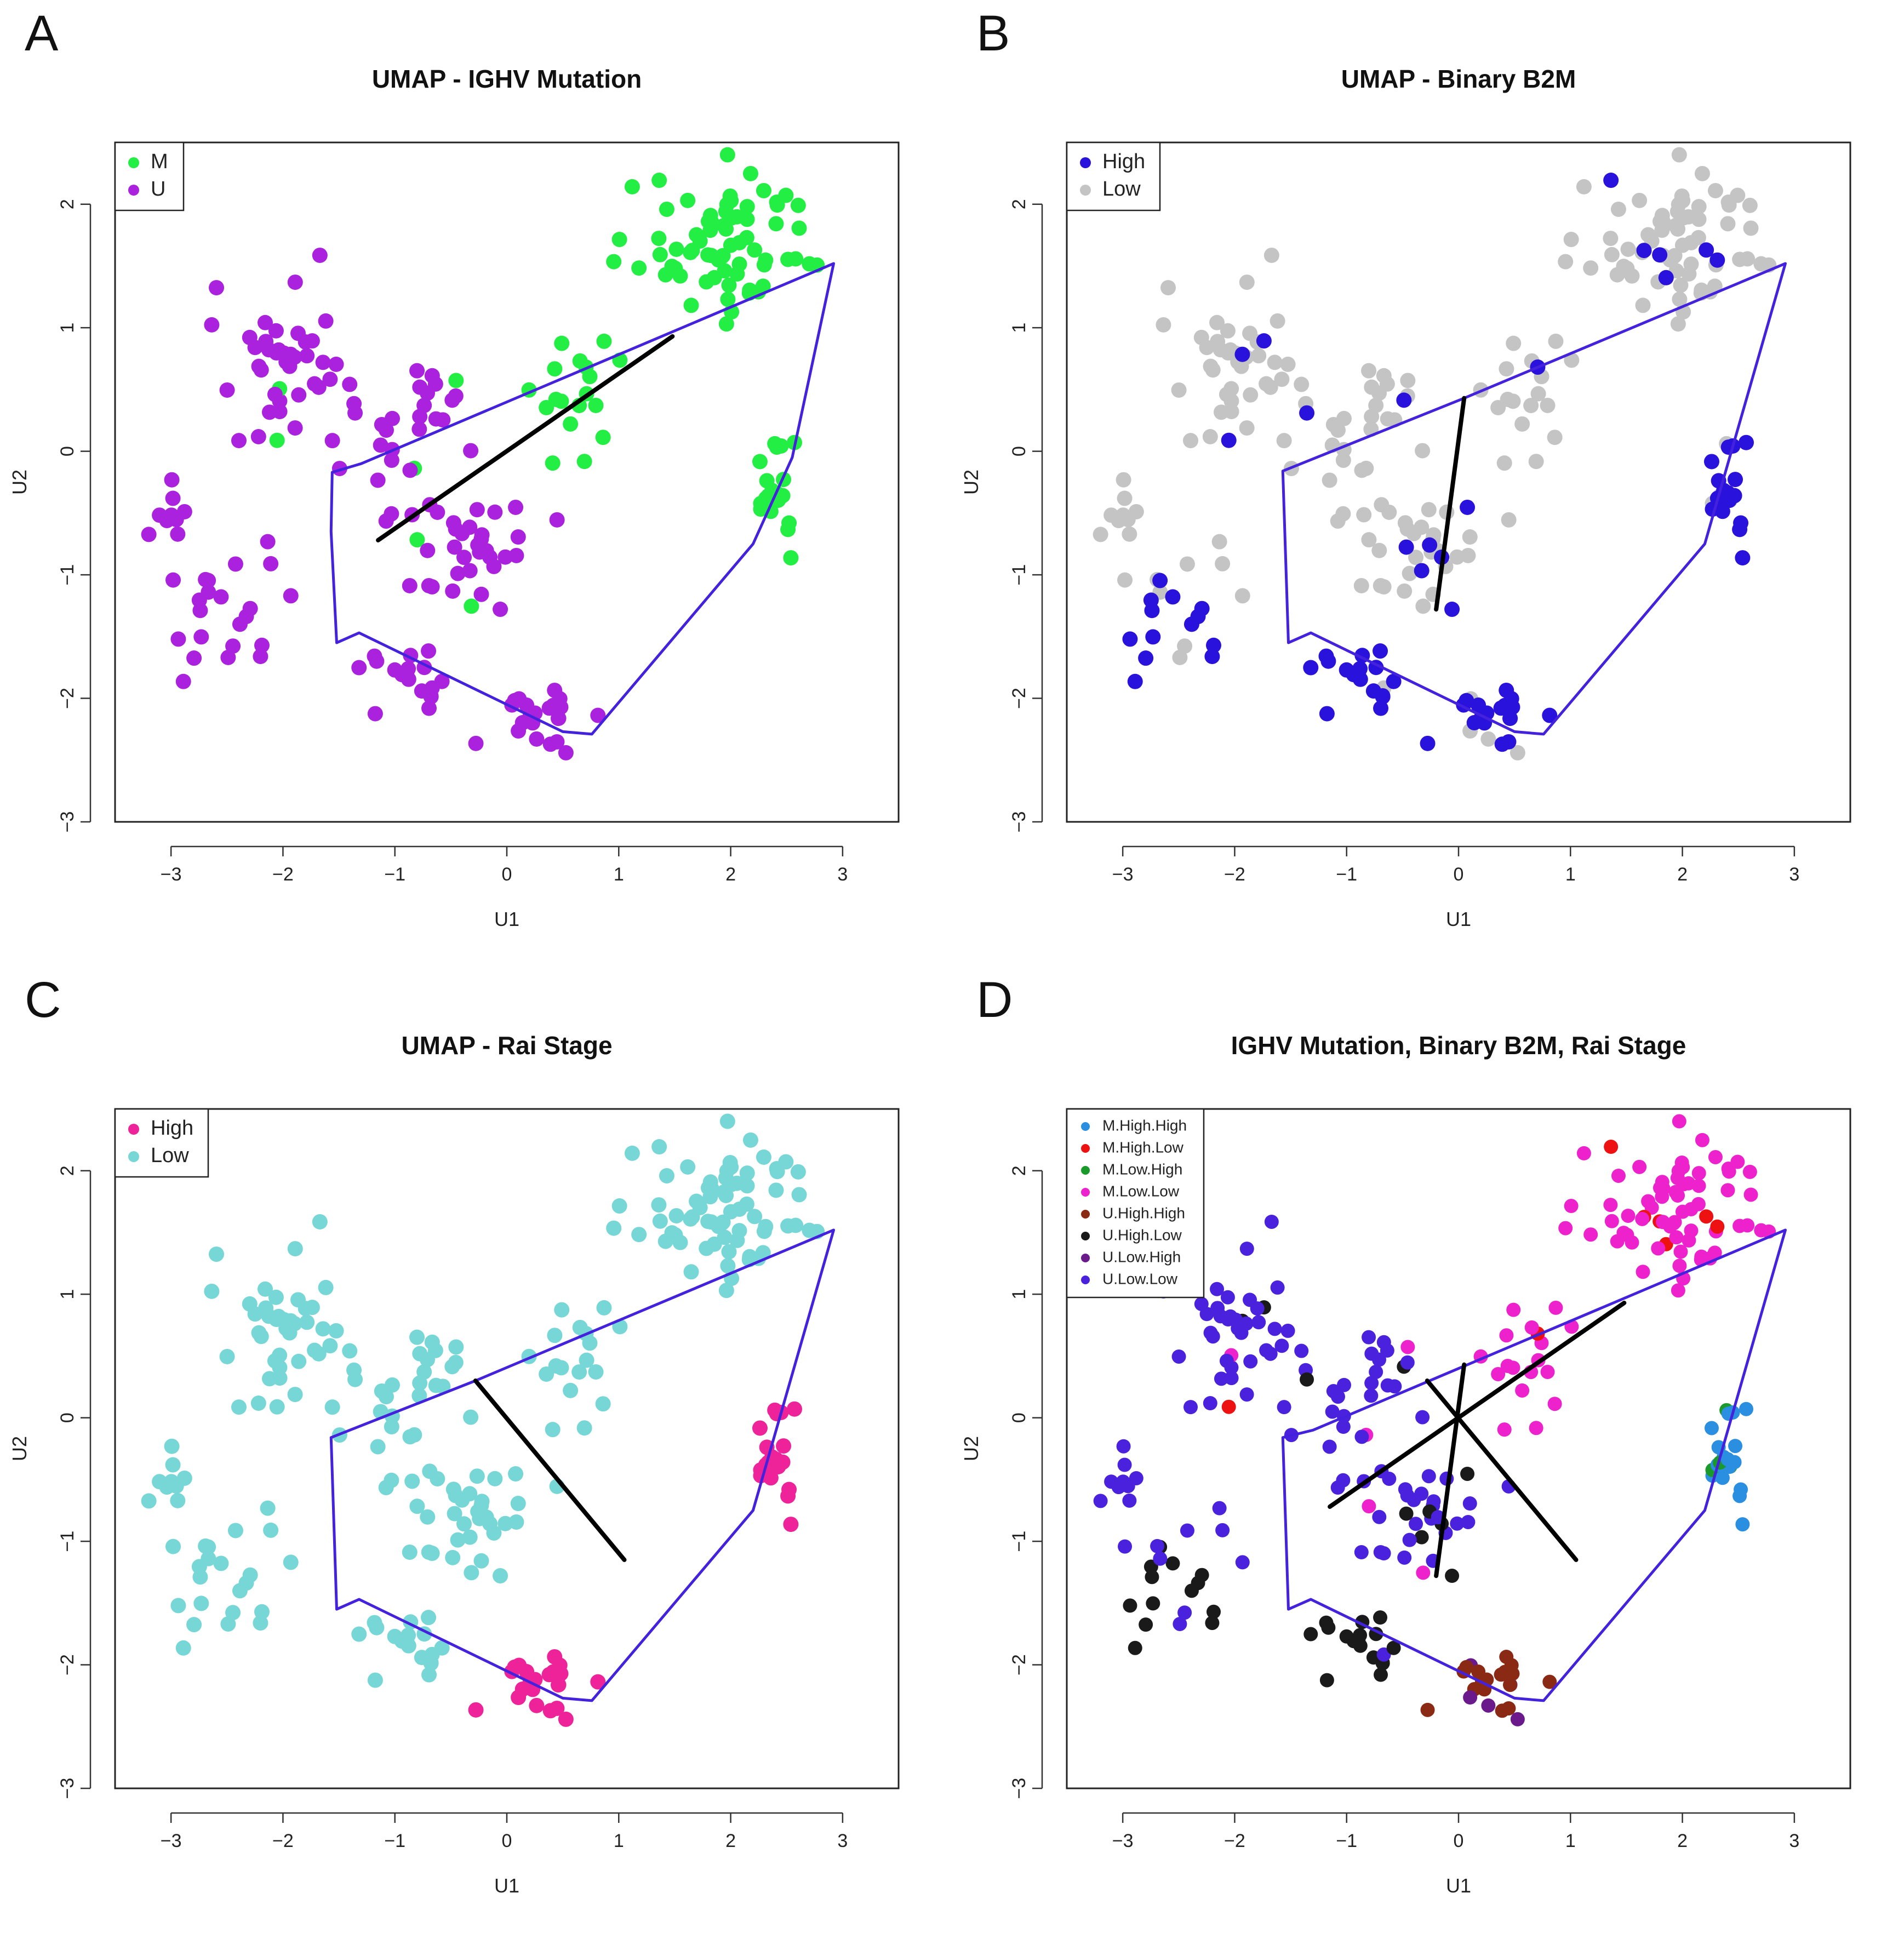  I want to click on x-tick-label: 0, so click(1459, 874).